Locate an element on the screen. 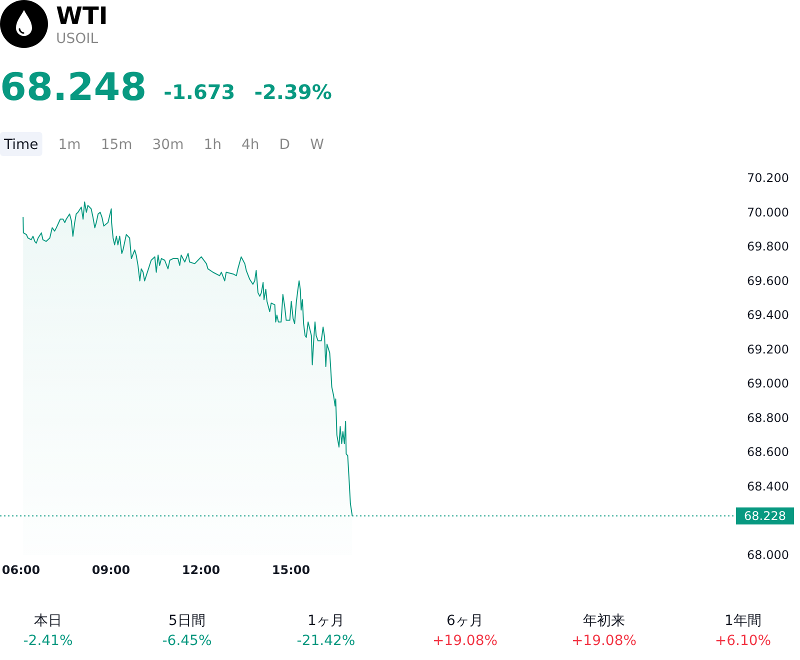  period-change: -21.42% is located at coordinates (326, 641).